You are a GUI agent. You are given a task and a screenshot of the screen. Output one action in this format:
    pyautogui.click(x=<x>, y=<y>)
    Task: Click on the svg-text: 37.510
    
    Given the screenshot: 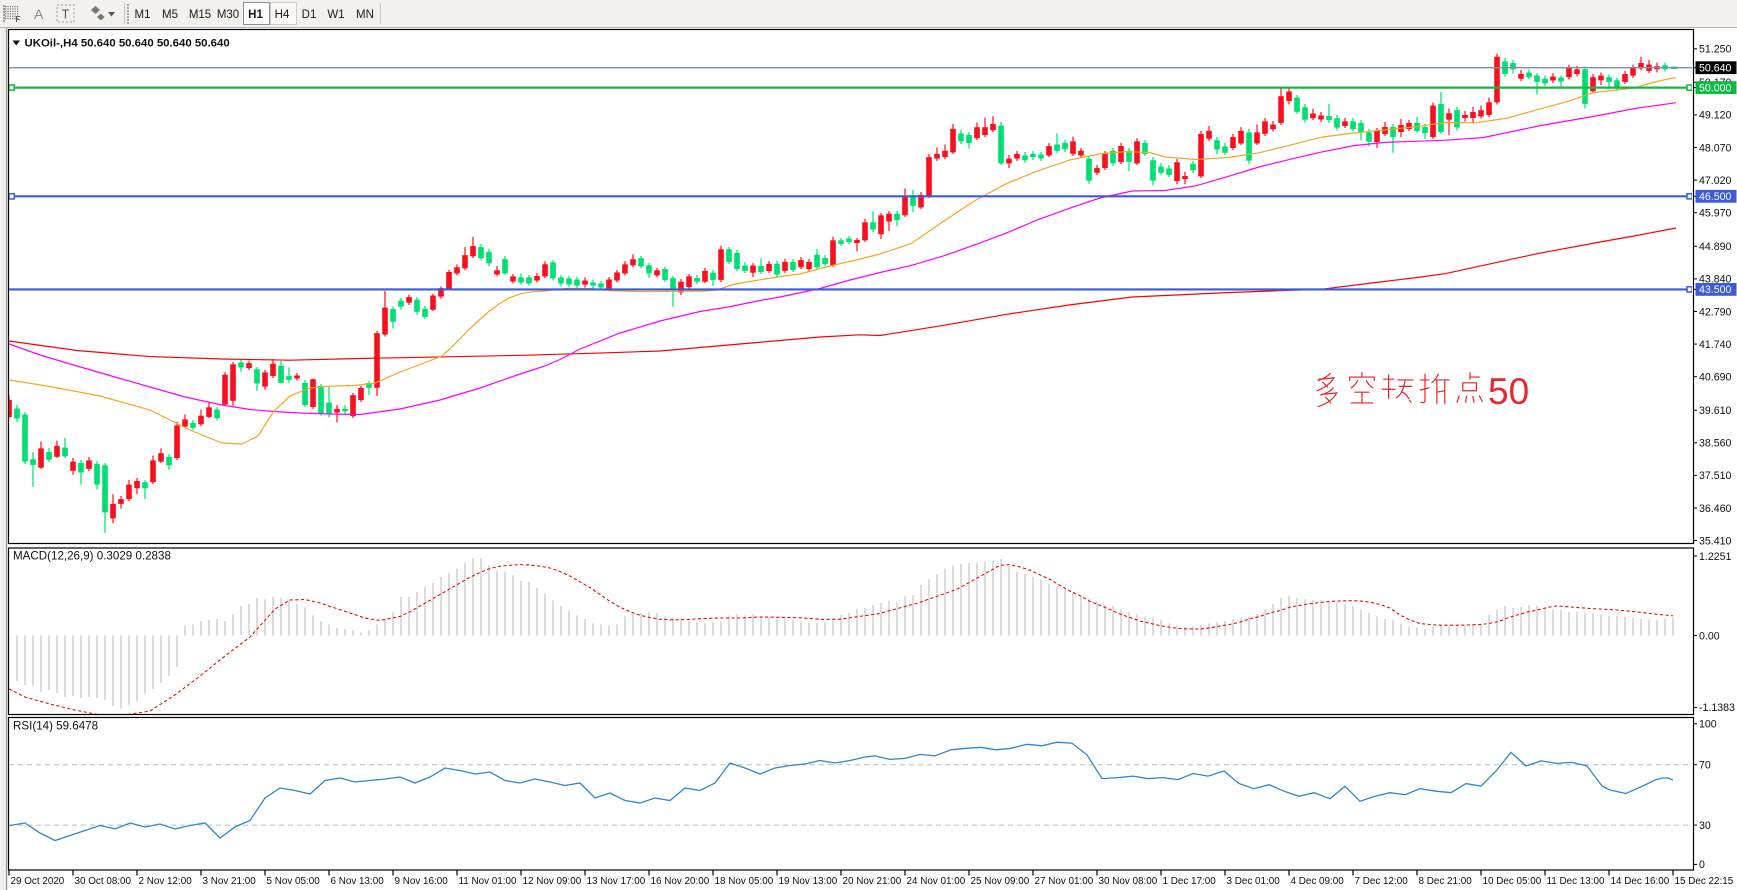 What is the action you would take?
    pyautogui.click(x=1715, y=476)
    